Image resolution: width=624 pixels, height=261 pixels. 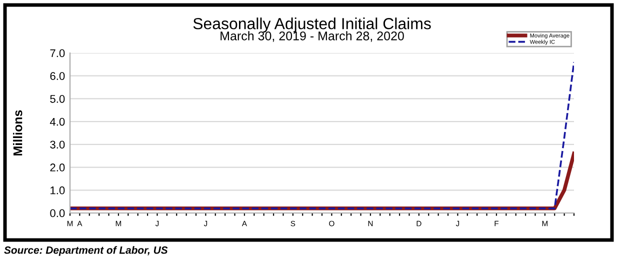 What do you see at coordinates (57, 98) in the screenshot?
I see `y-tick-label: 5.0` at bounding box center [57, 98].